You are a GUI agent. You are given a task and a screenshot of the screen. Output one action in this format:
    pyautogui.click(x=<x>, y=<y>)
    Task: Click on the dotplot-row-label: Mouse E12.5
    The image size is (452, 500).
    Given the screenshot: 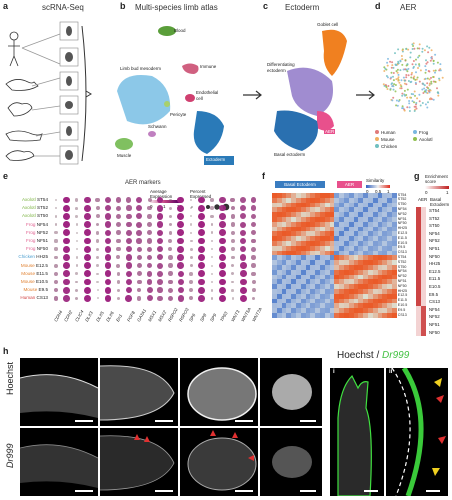 What is the action you would take?
    pyautogui.click(x=34, y=265)
    